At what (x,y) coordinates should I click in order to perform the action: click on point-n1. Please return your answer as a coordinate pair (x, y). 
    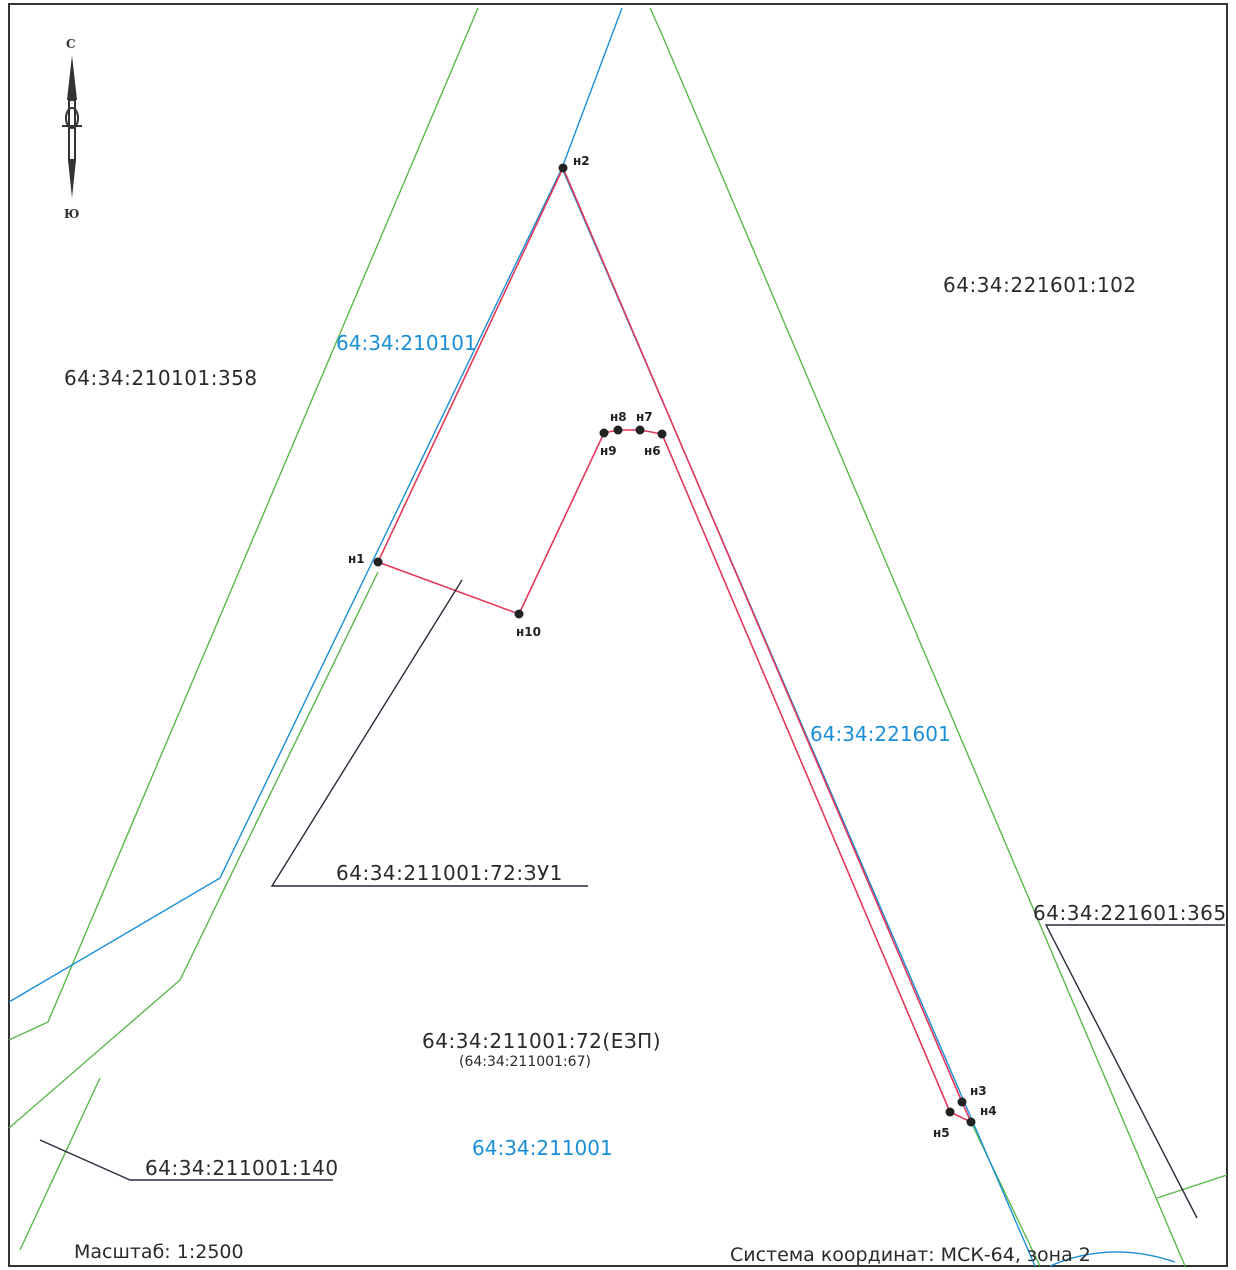
    Looking at the image, I should click on (378, 562).